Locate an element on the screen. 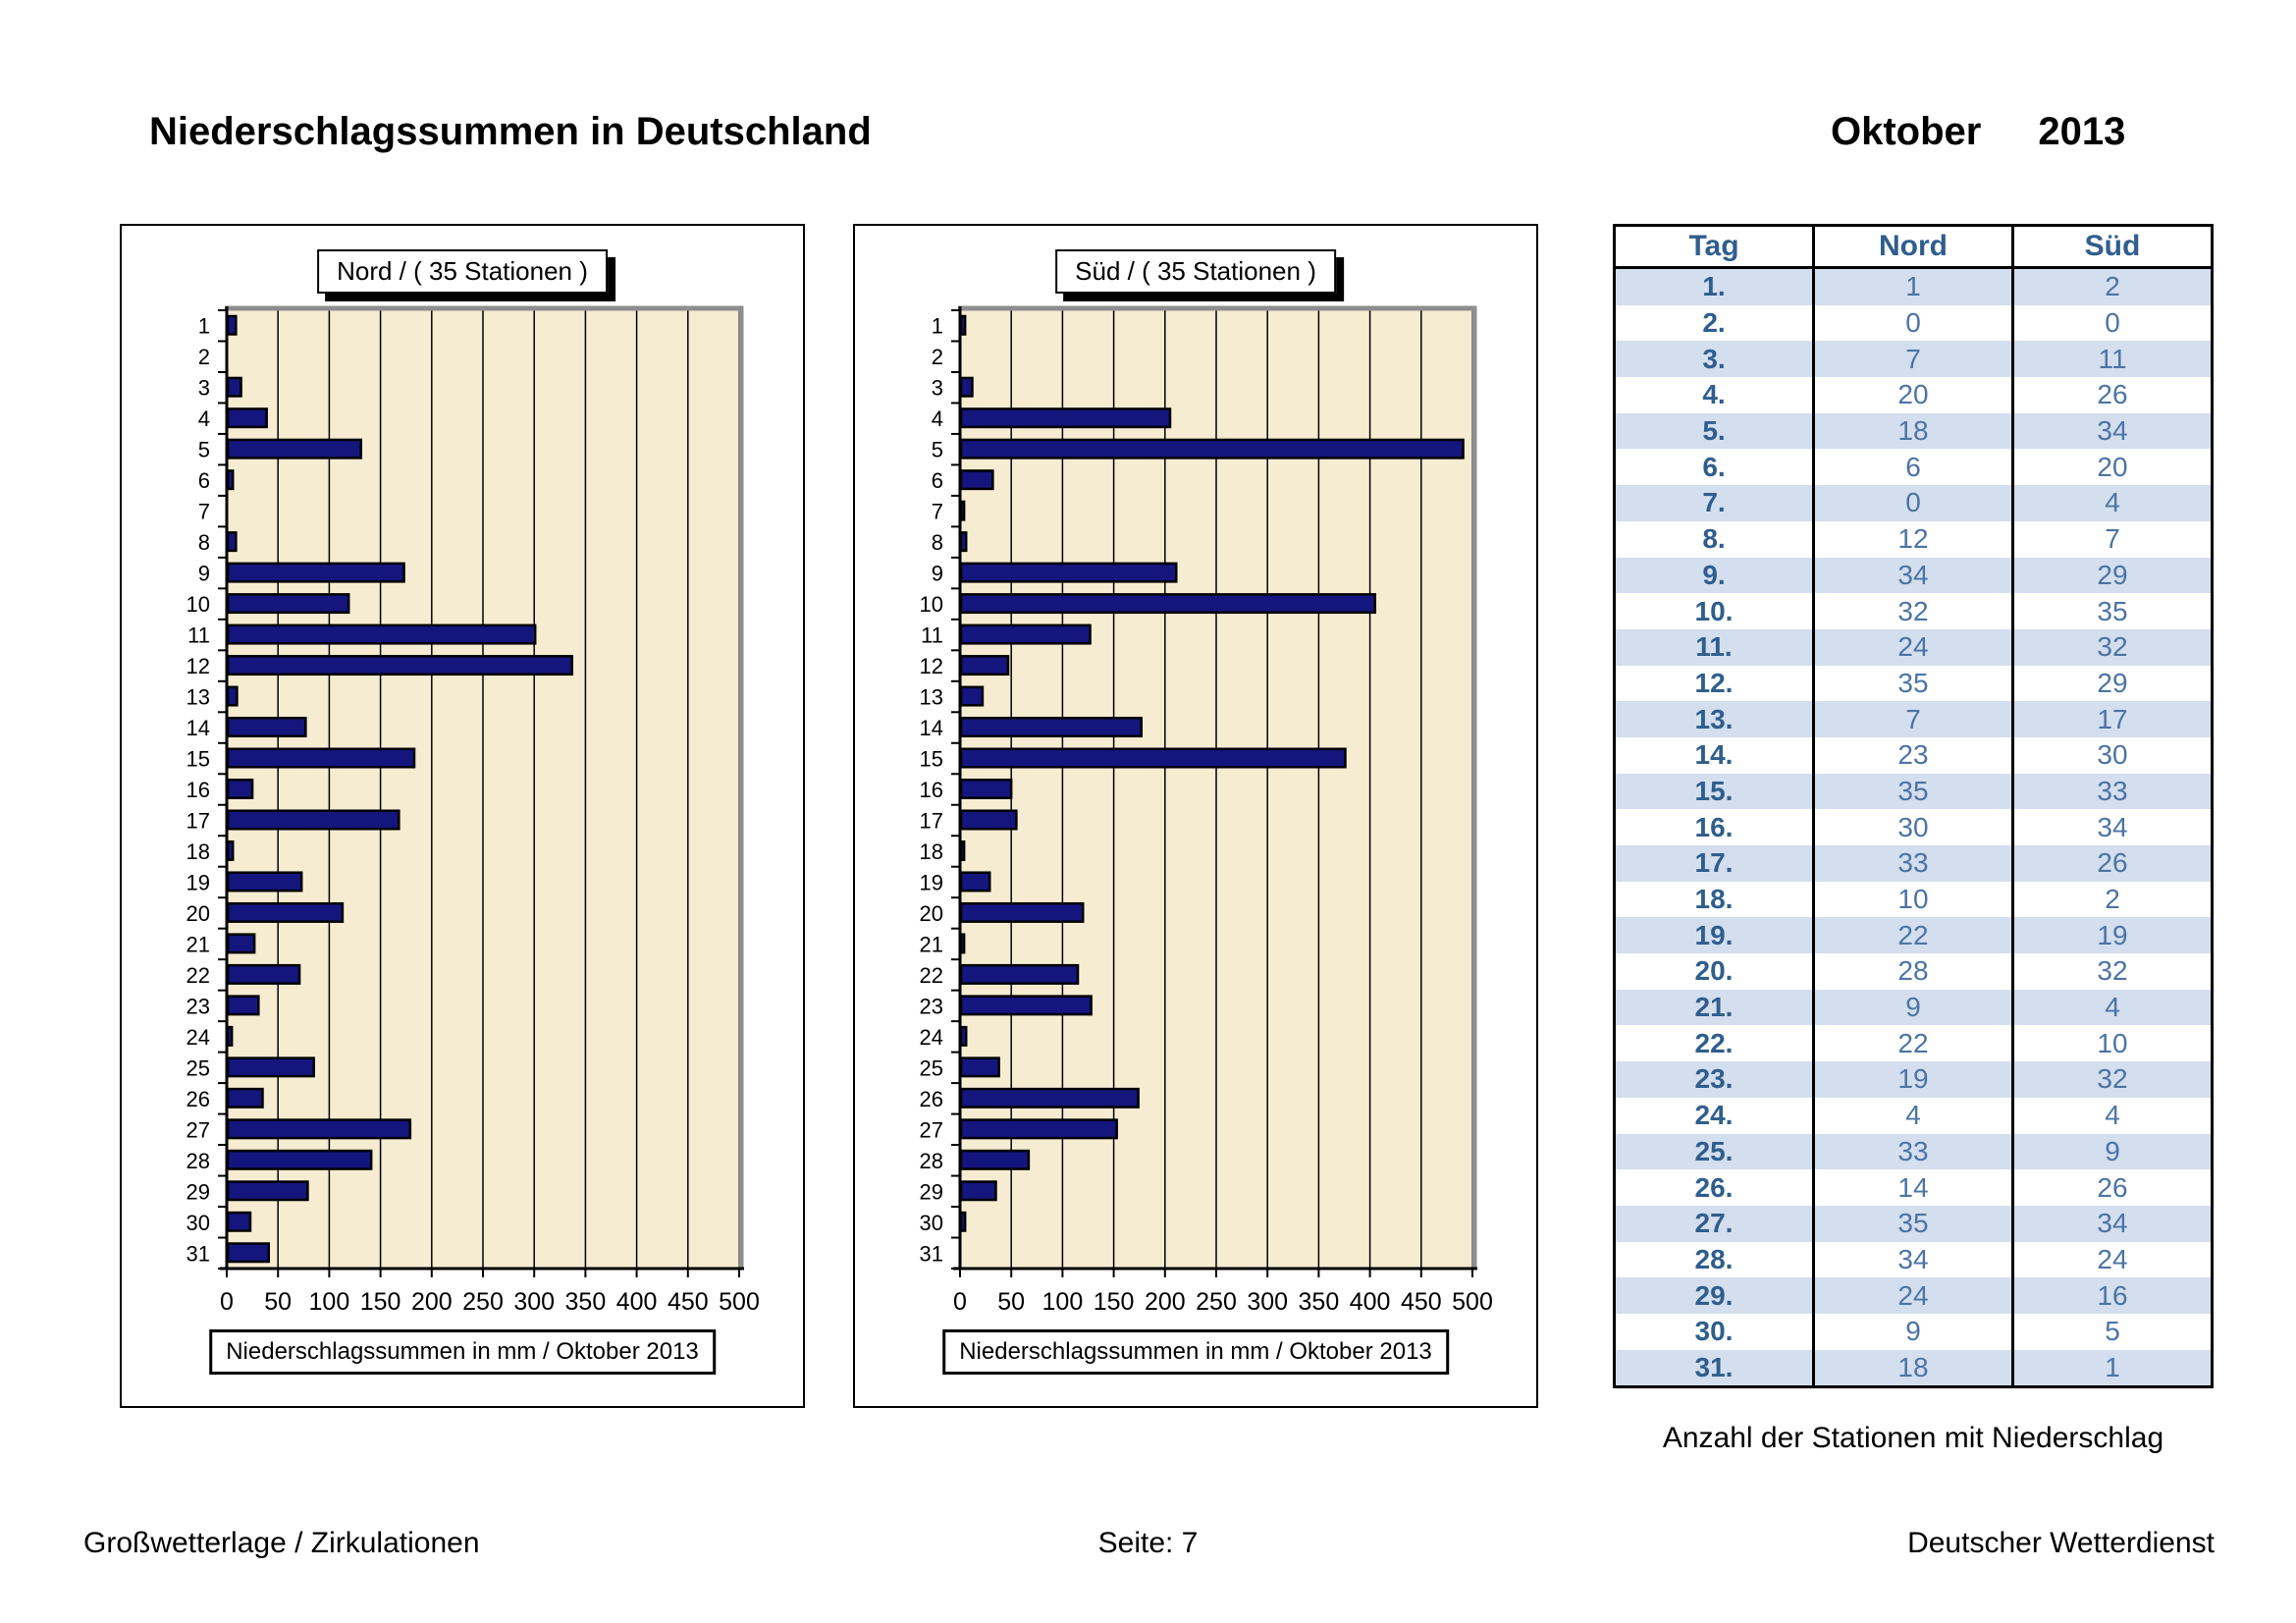 Image resolution: width=2296 pixels, height=1623 pixels. cell-day: 10. is located at coordinates (1714, 610).